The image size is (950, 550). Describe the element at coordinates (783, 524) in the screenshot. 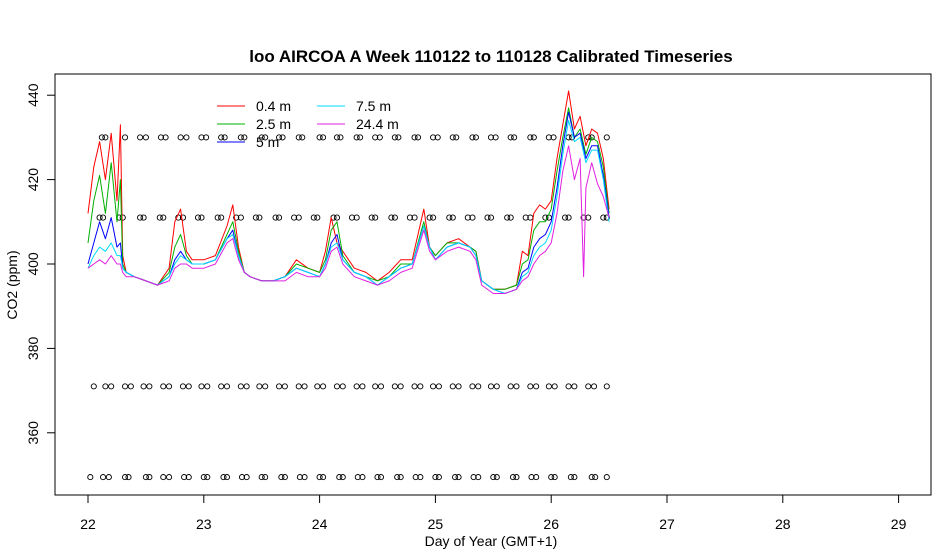

I see `x-tick-label: 28` at that location.